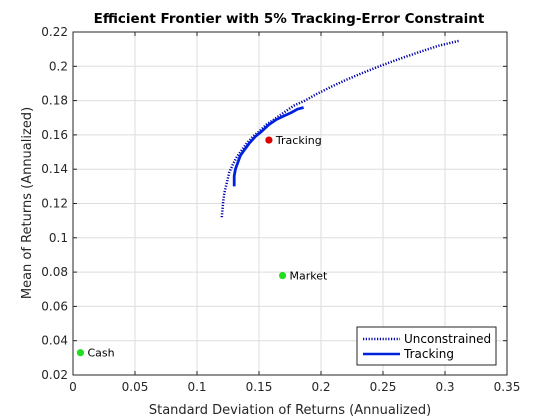  What do you see at coordinates (58, 66) in the screenshot?
I see `y-tick-label: 0.2` at bounding box center [58, 66].